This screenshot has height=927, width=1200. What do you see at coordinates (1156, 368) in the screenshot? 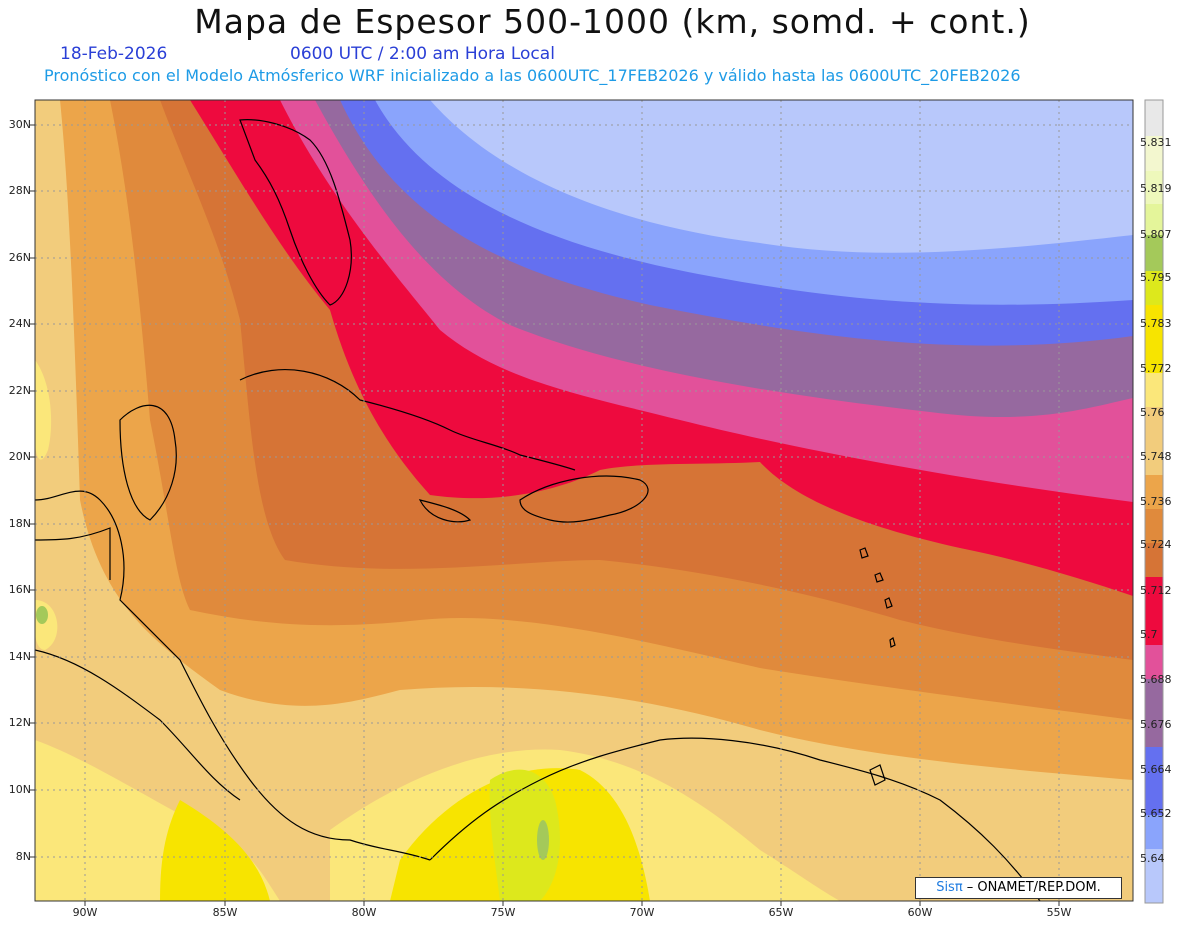
I see `legend-label: 5.772` at bounding box center [1156, 368].